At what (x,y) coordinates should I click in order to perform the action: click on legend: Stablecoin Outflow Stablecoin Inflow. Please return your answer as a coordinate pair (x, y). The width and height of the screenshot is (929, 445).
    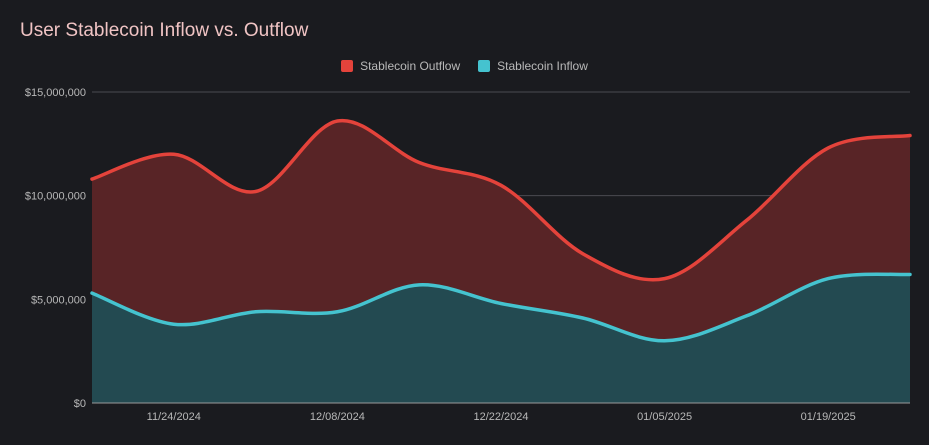
    Looking at the image, I should click on (464, 66).